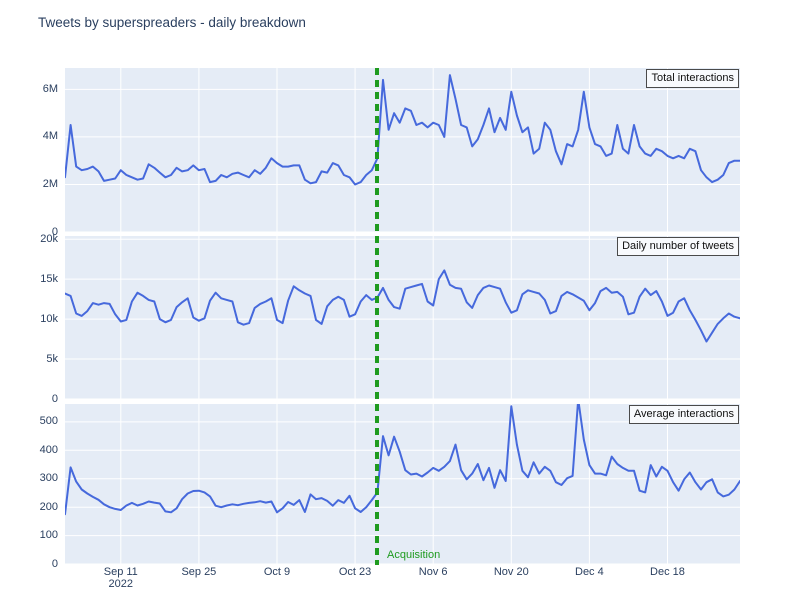 This screenshot has height=590, width=800. Describe the element at coordinates (511, 572) in the screenshot. I see `x-tick-label: Nov 20` at that location.